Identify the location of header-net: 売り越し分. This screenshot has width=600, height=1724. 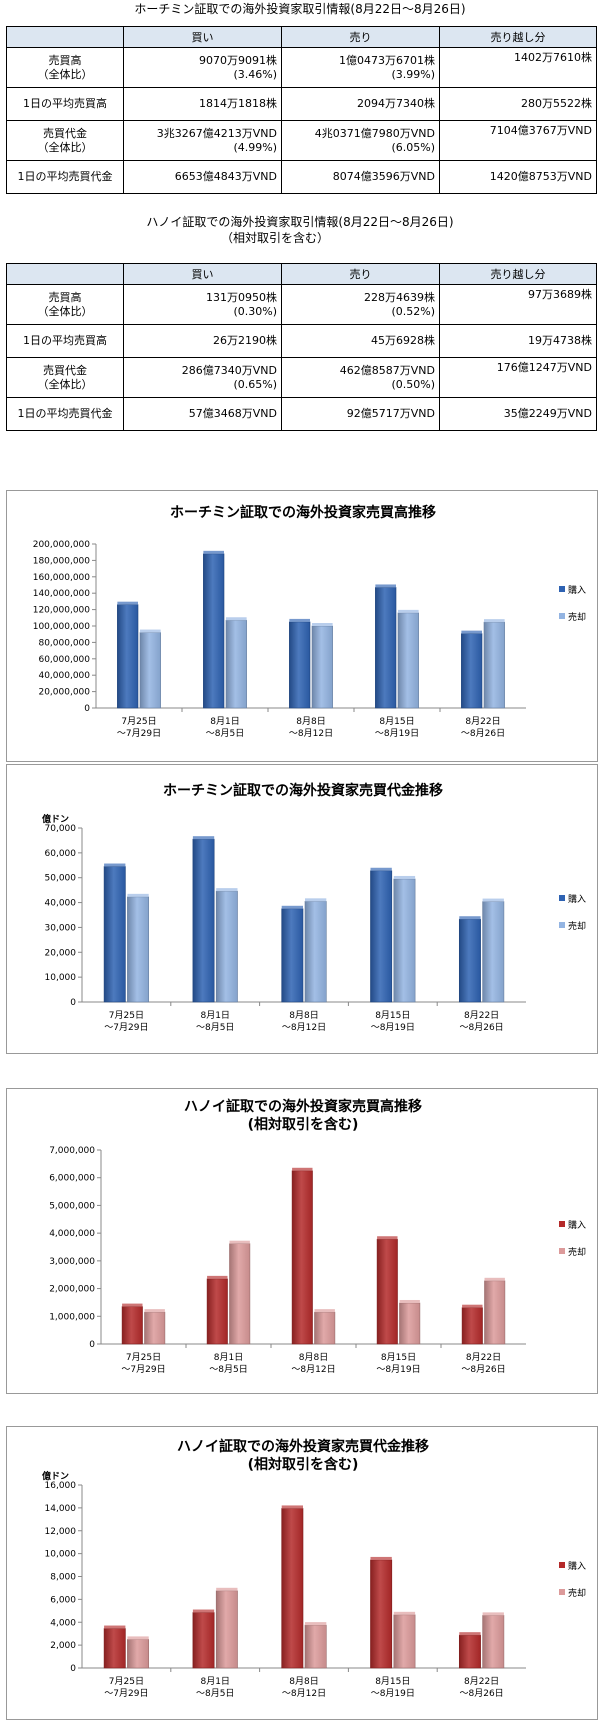
(518, 274).